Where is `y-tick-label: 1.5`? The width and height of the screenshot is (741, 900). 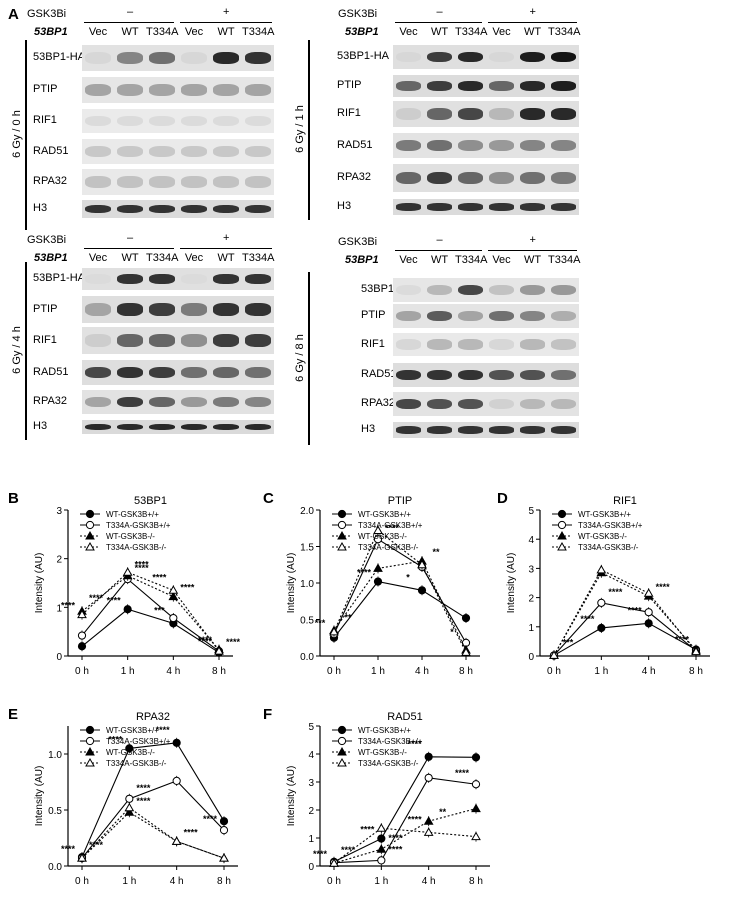 y-tick-label: 1.5 is located at coordinates (307, 548).